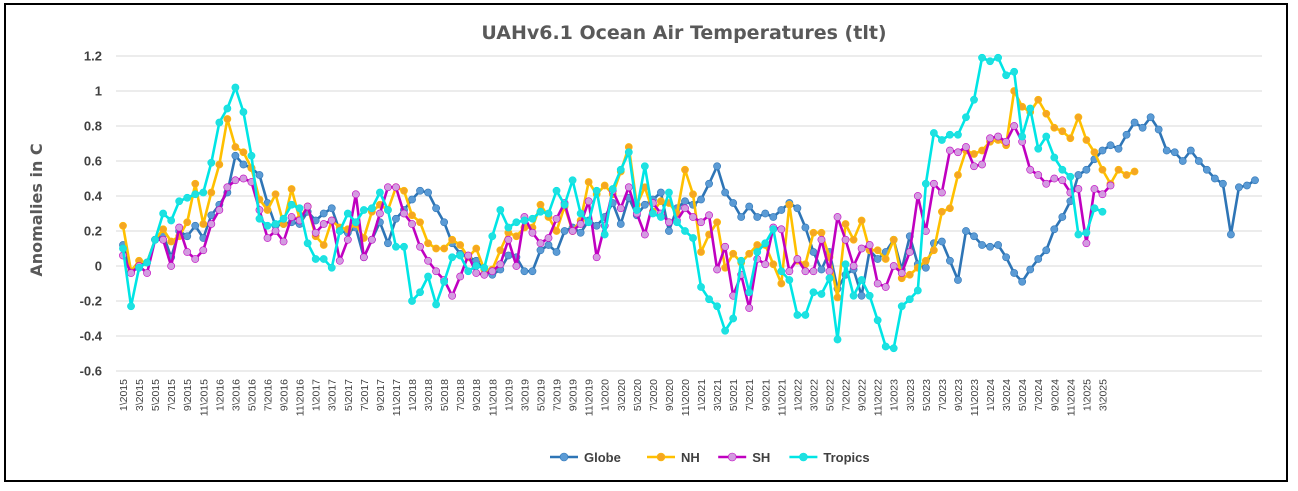 This screenshot has height=491, width=1298. I want to click on x-tick-label: 11\2015, so click(204, 397).